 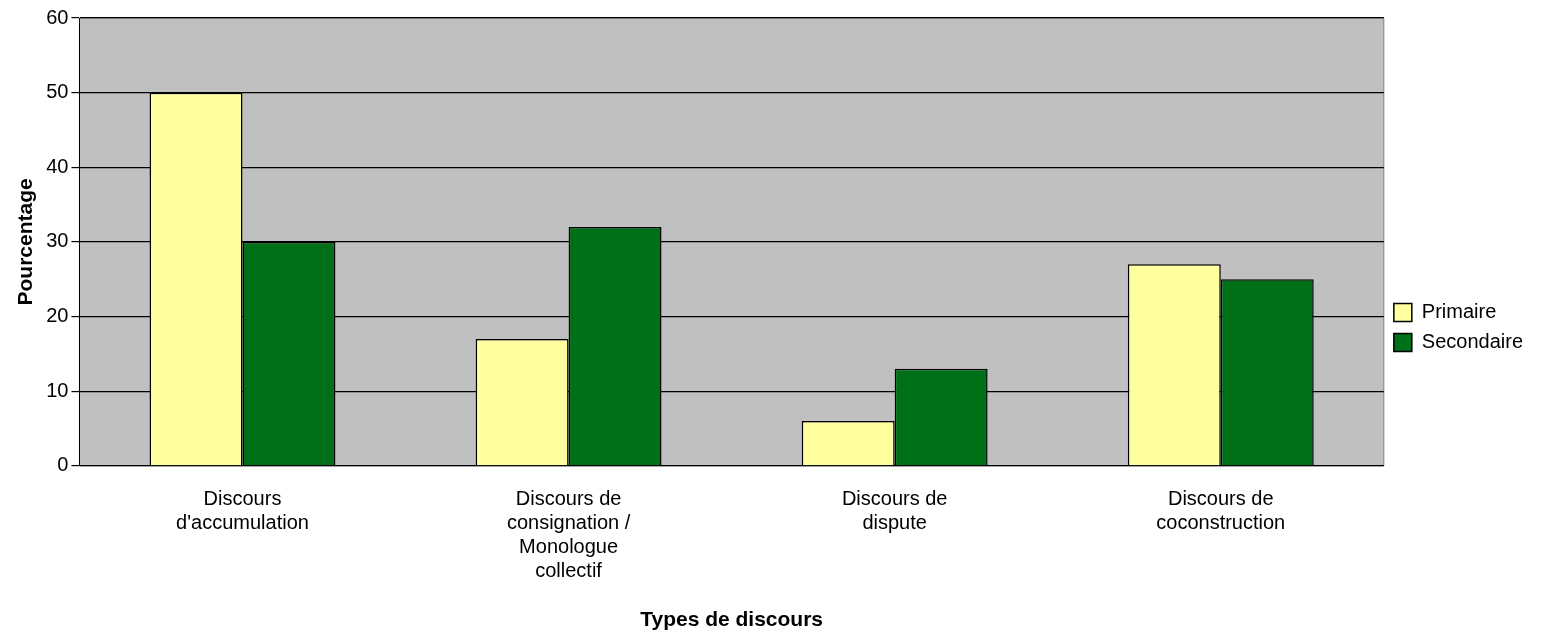 What do you see at coordinates (57, 315) in the screenshot?
I see `y-tick-label: 20` at bounding box center [57, 315].